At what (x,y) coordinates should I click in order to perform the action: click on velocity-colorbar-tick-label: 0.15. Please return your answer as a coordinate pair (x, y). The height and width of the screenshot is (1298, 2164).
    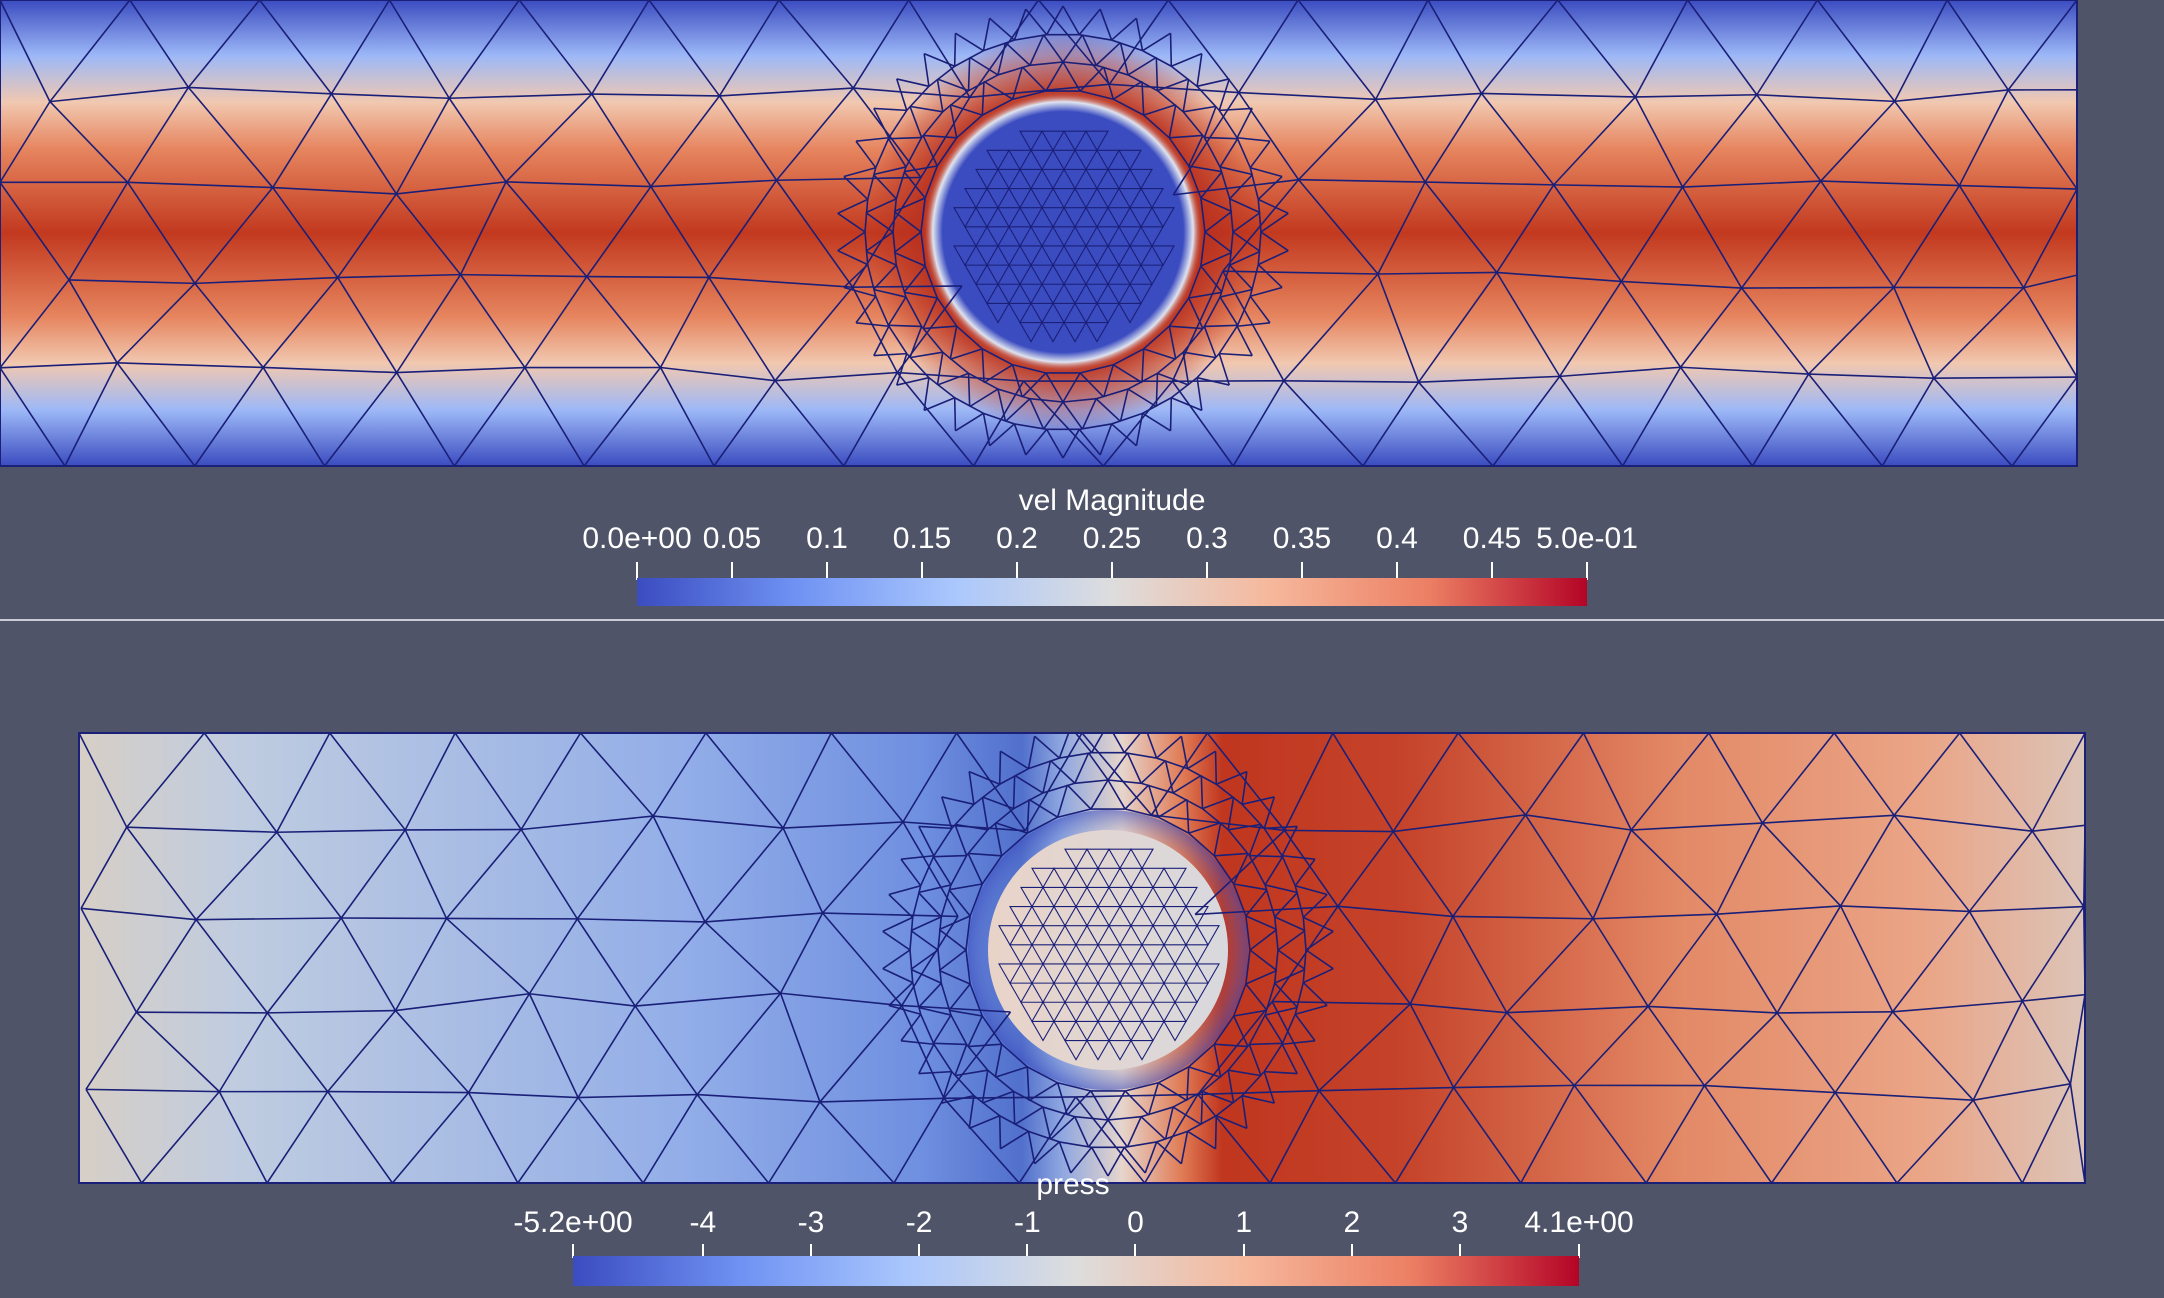
    Looking at the image, I should click on (922, 538).